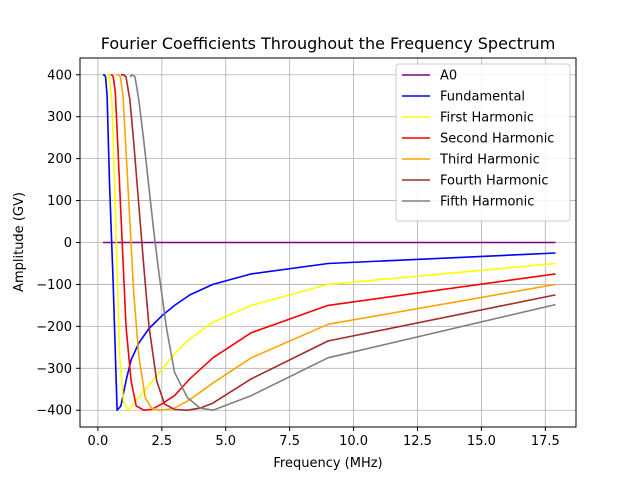 The height and width of the screenshot is (480, 640). What do you see at coordinates (59, 159) in the screenshot?
I see `y-tick-label: 200` at bounding box center [59, 159].